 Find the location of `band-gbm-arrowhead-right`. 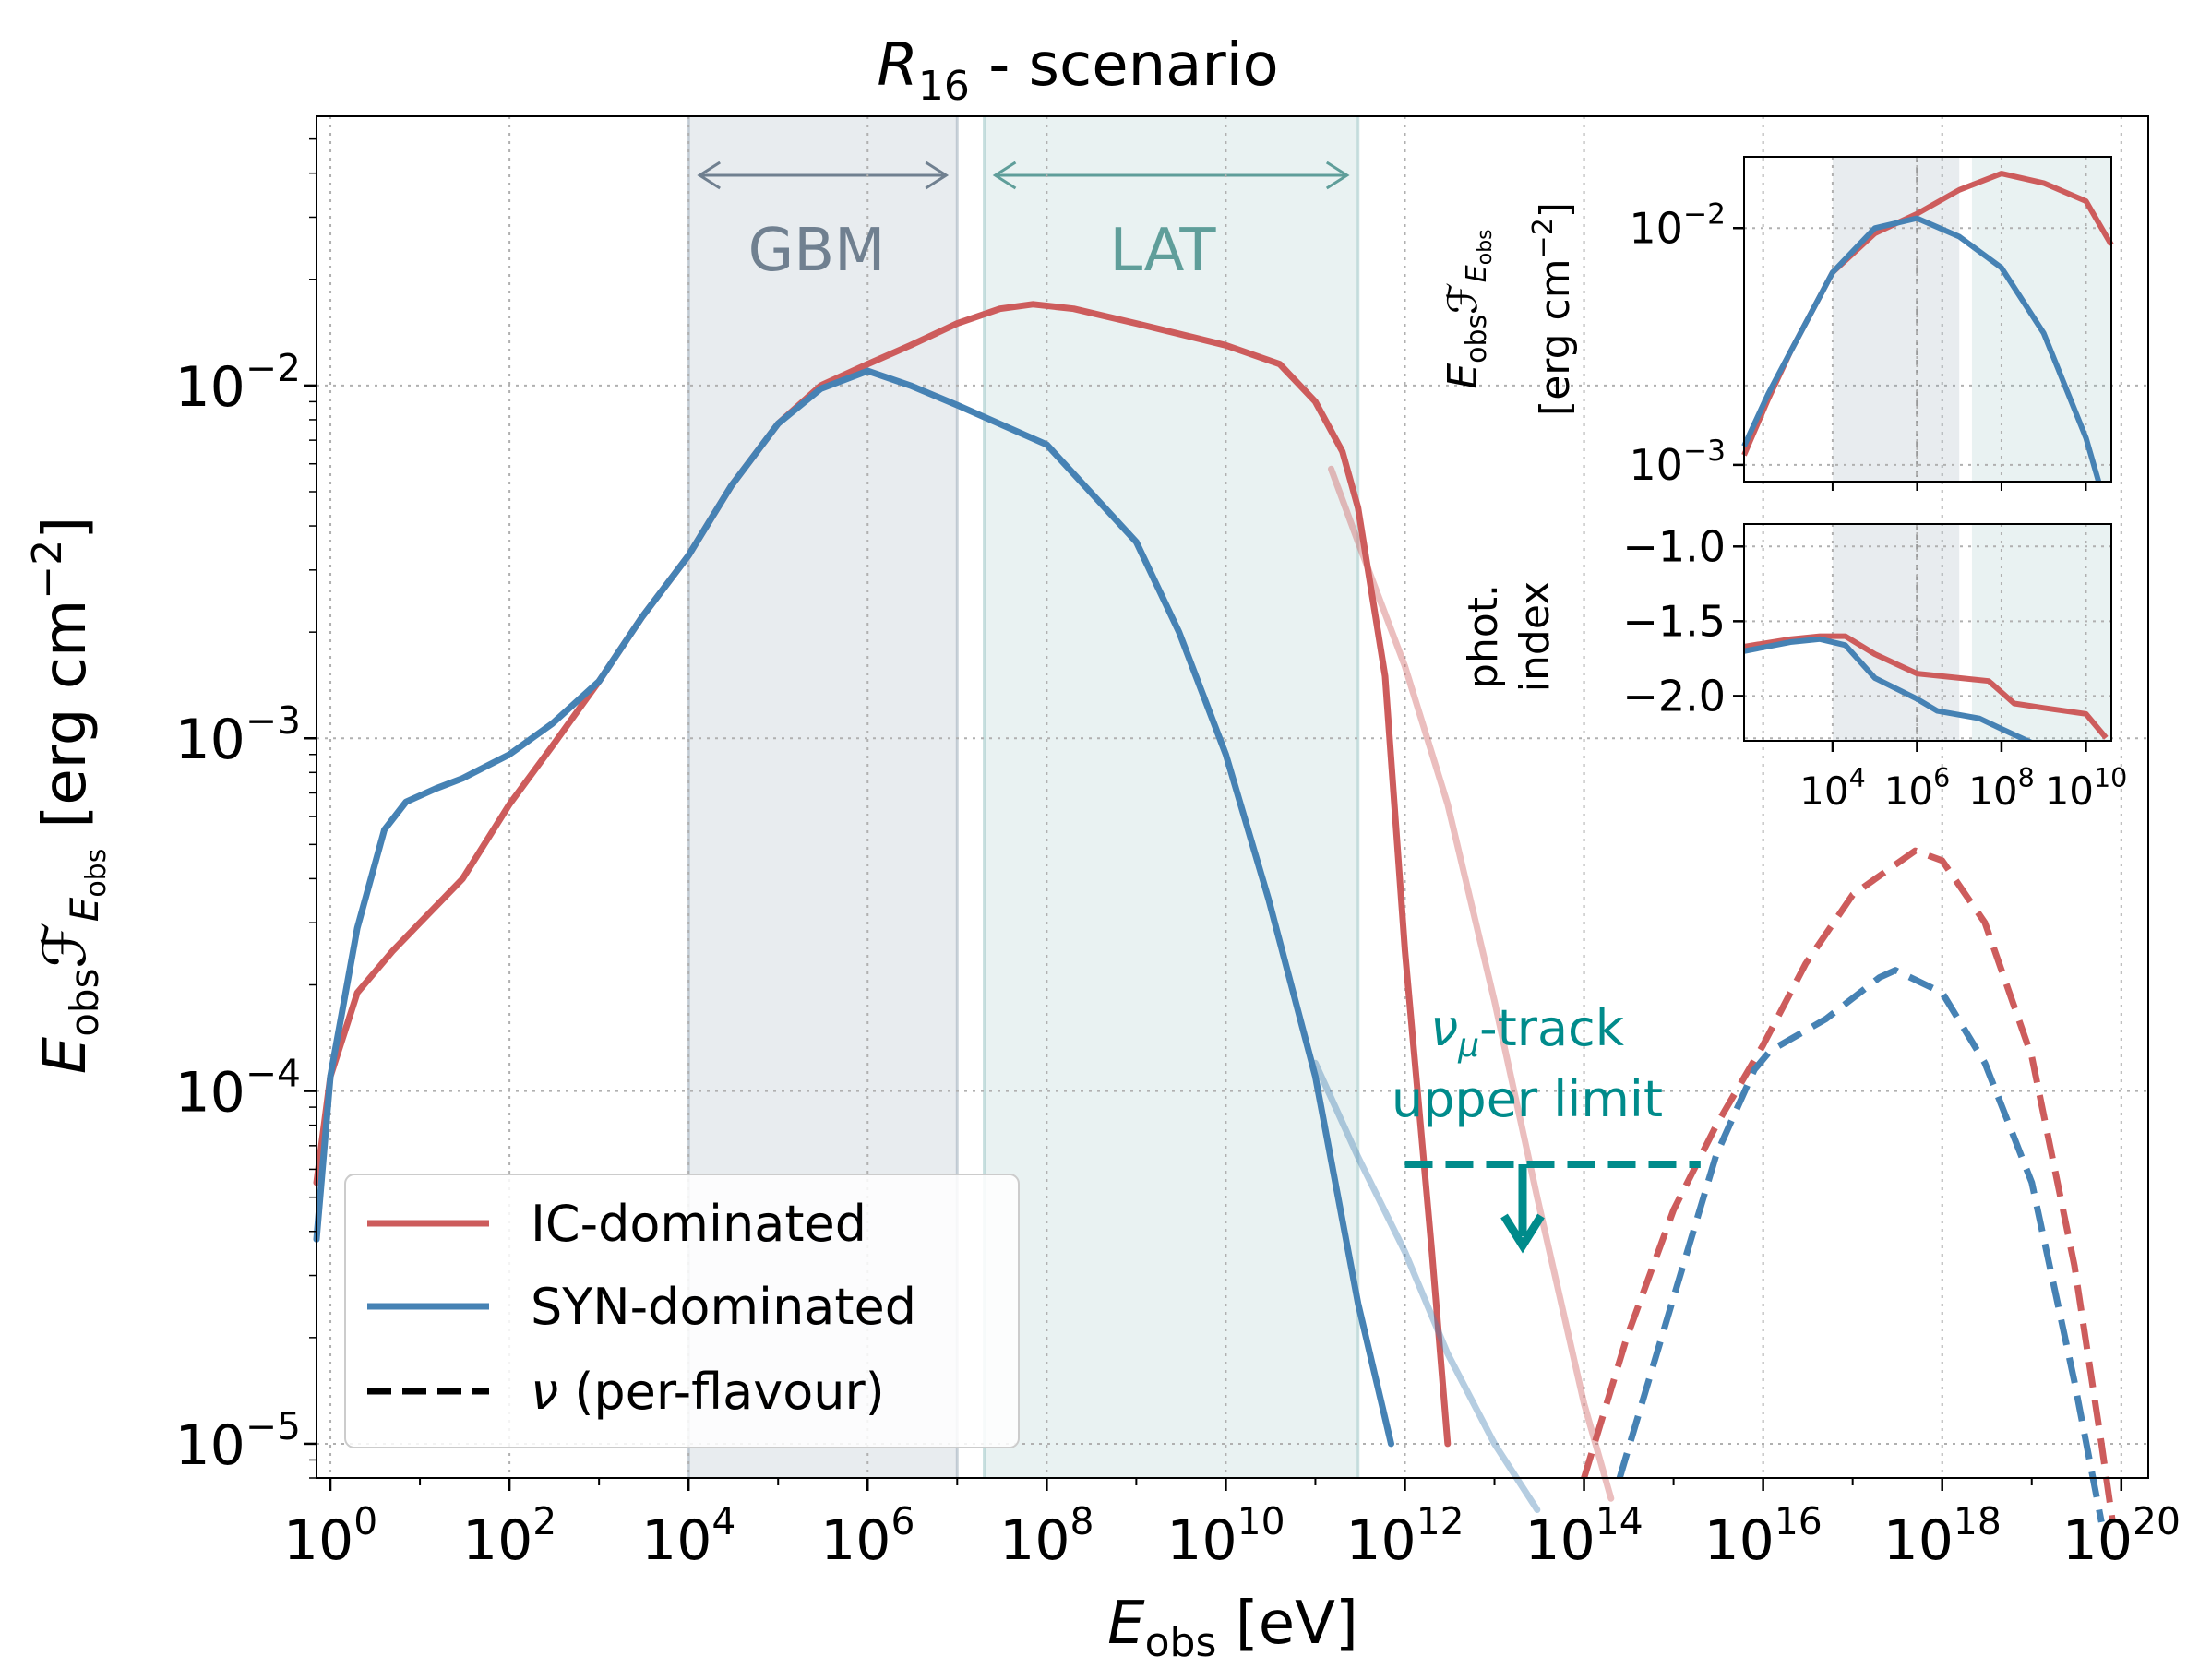

band-gbm-arrowhead-right is located at coordinates (938, 175).